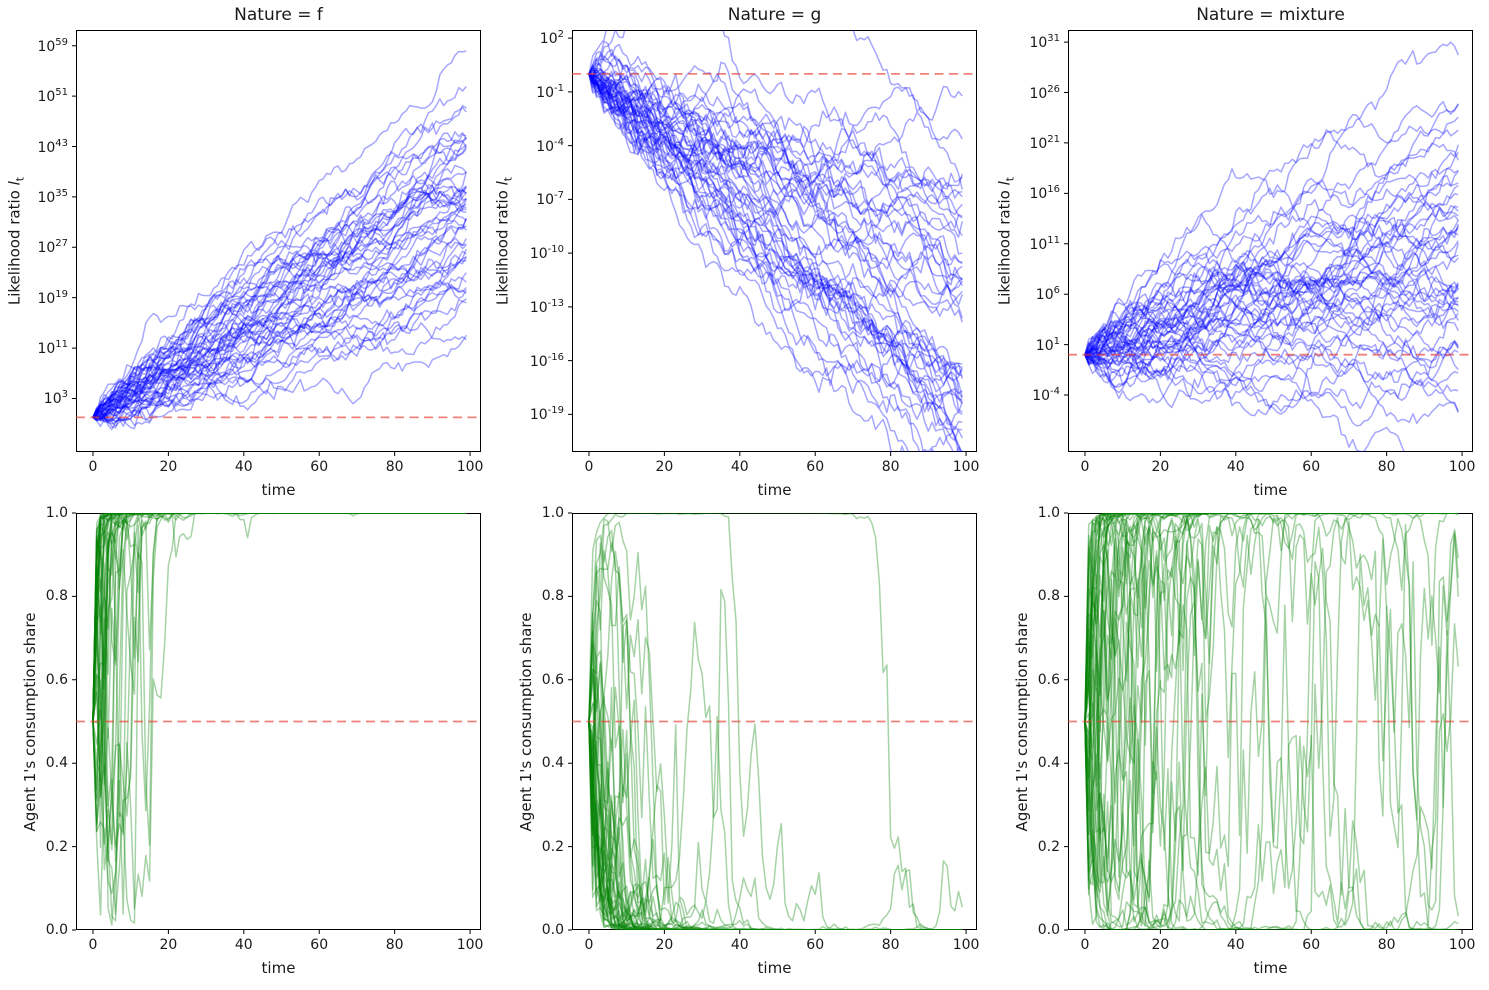 The height and width of the screenshot is (990, 1489). What do you see at coordinates (52, 247) in the screenshot?
I see `y-tick-label: 1027` at bounding box center [52, 247].